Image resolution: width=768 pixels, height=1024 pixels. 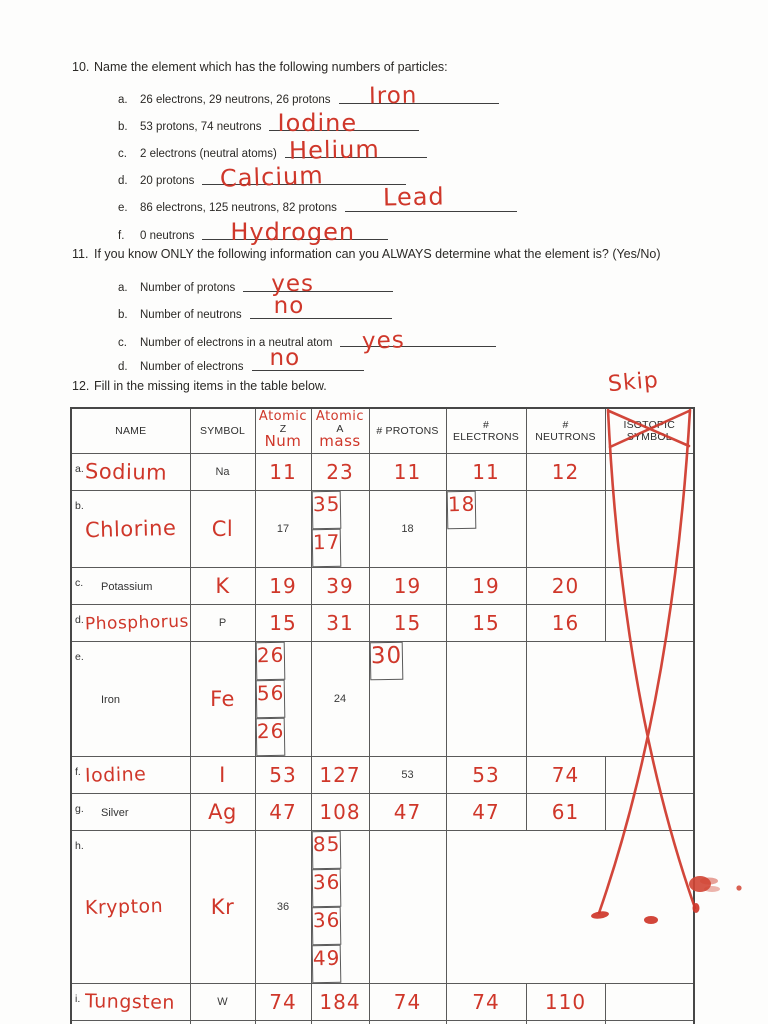 What do you see at coordinates (486, 430) in the screenshot?
I see `header-electrons: # ELECTRONS` at bounding box center [486, 430].